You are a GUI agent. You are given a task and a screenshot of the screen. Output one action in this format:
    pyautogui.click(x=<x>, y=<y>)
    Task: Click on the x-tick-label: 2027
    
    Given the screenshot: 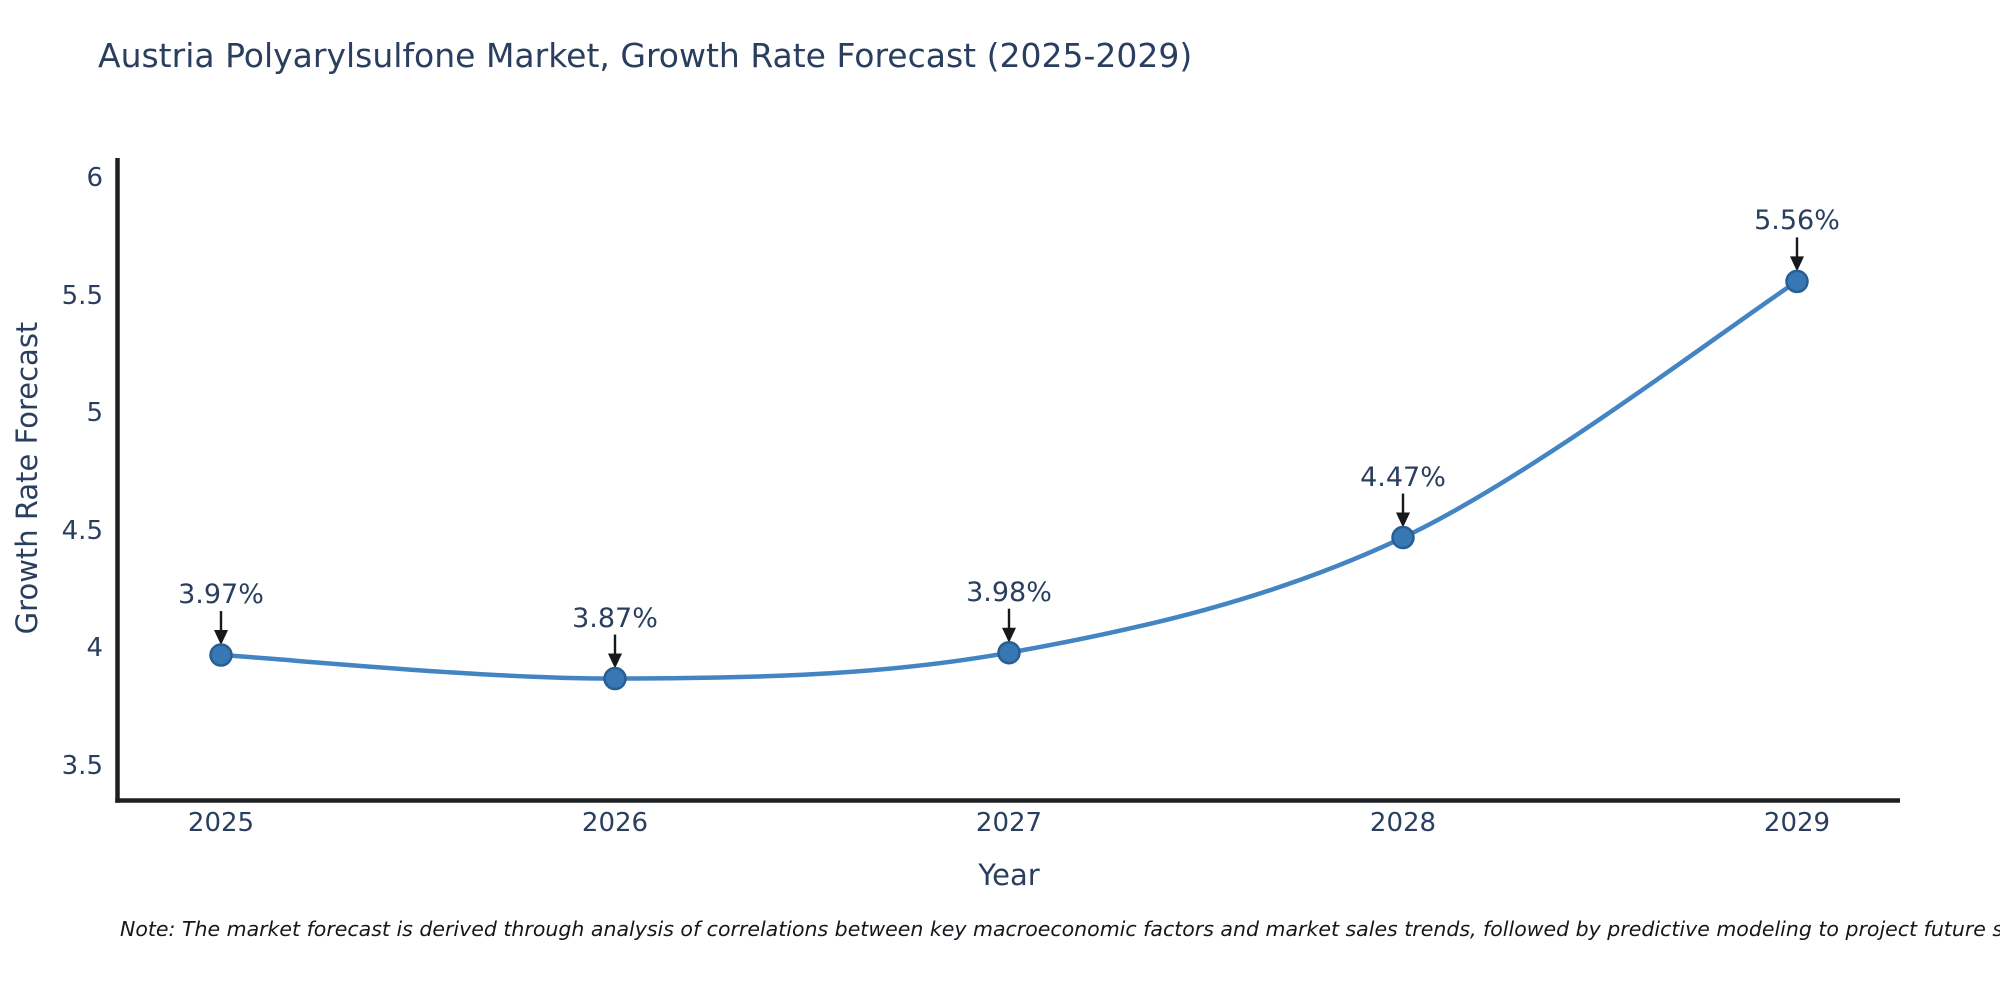 What is the action you would take?
    pyautogui.click(x=1009, y=823)
    